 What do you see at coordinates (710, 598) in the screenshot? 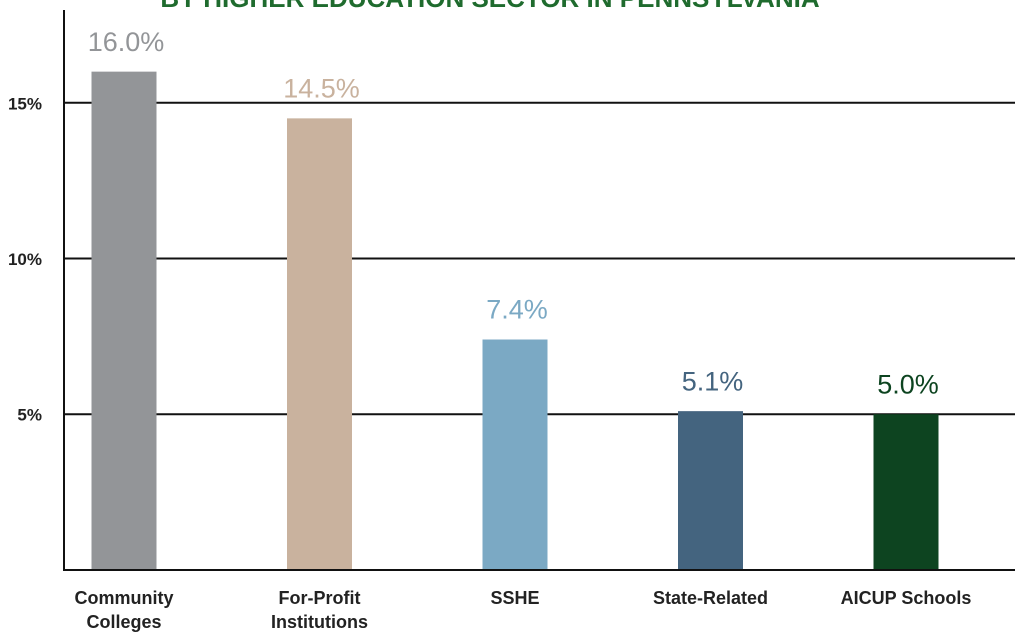
I see `x-tick-label: State-Related` at bounding box center [710, 598].